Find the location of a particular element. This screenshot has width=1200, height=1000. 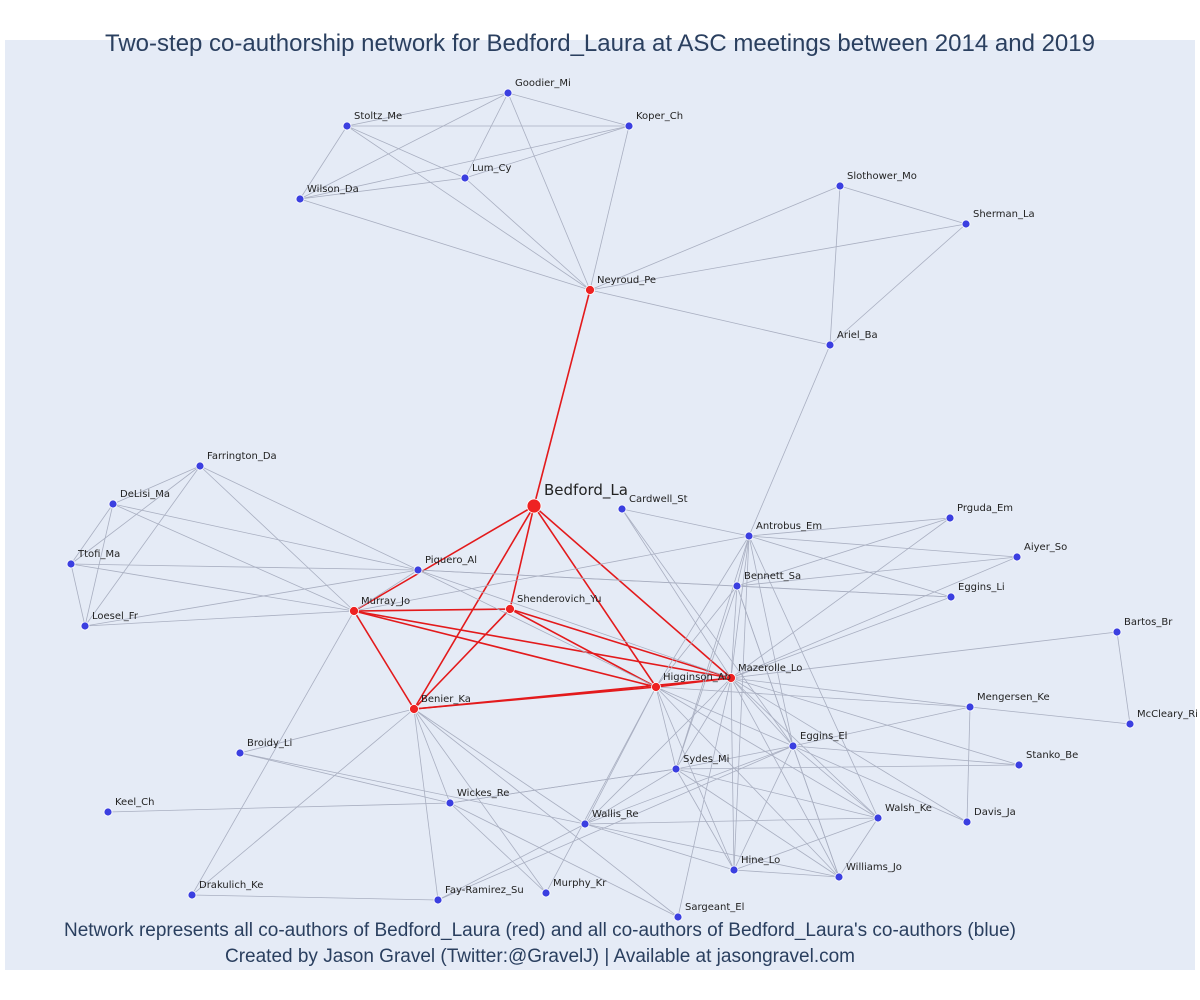

edge-cardwell-st-eggins-el is located at coordinates (707, 627).